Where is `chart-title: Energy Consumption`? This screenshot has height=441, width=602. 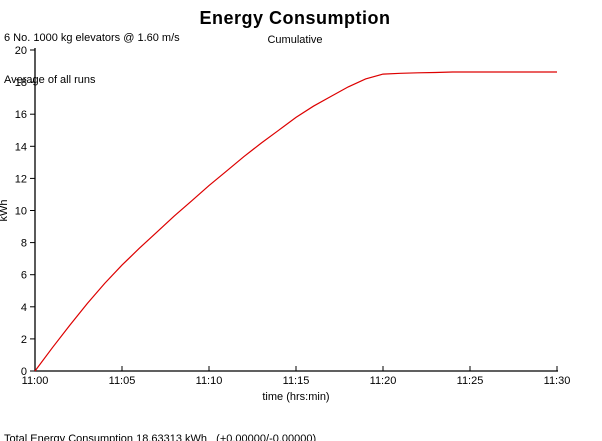 chart-title: Energy Consumption is located at coordinates (295, 18).